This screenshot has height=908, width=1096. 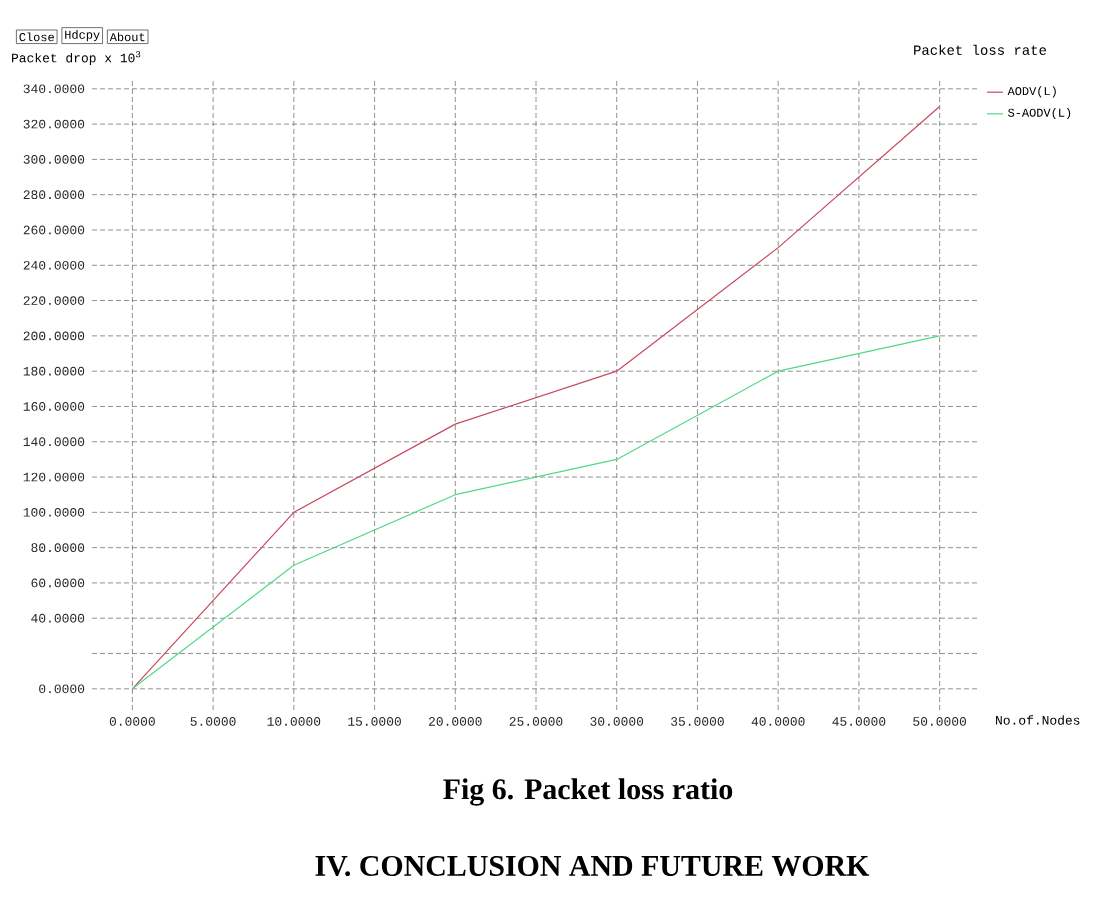 I want to click on caption: Fig 6. Packet loss ratio, so click(x=588, y=792).